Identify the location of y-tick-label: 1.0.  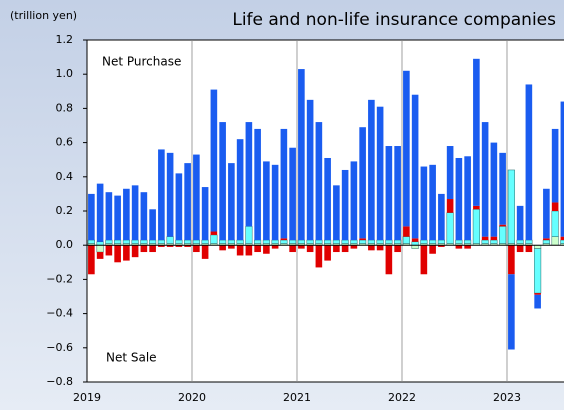
(65, 73).